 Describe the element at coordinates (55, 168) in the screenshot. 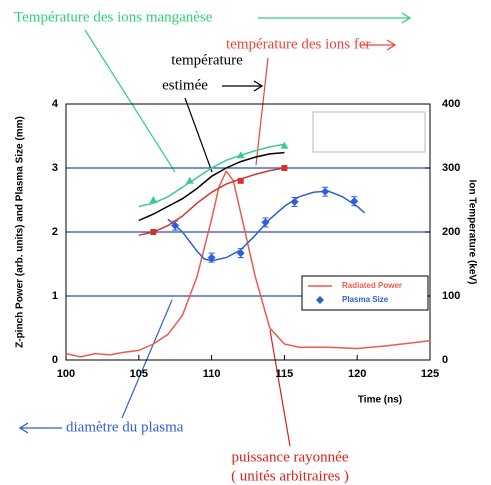

I see `y-tick-label: 3` at that location.